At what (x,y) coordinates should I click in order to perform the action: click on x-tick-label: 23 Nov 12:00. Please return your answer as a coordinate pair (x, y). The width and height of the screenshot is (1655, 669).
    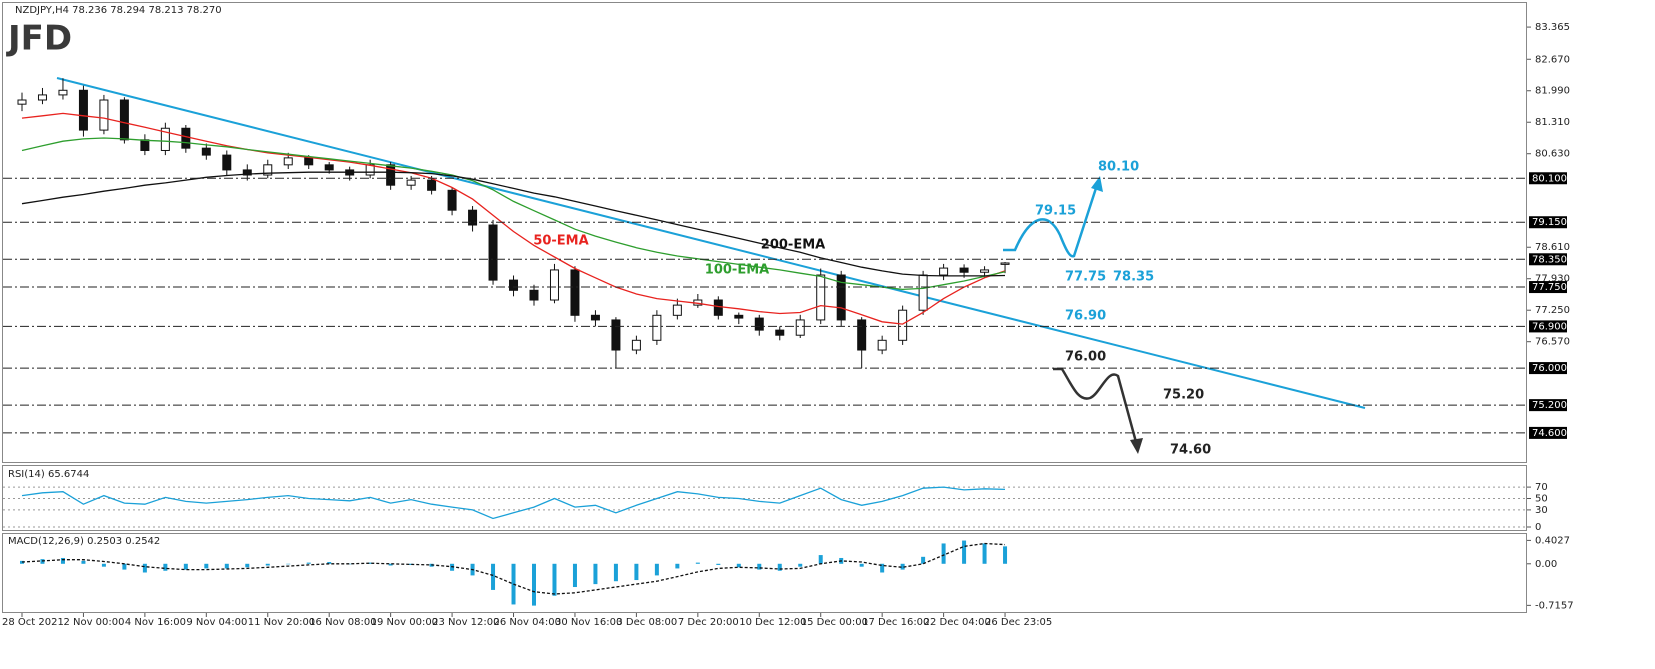
    Looking at the image, I should click on (465, 622).